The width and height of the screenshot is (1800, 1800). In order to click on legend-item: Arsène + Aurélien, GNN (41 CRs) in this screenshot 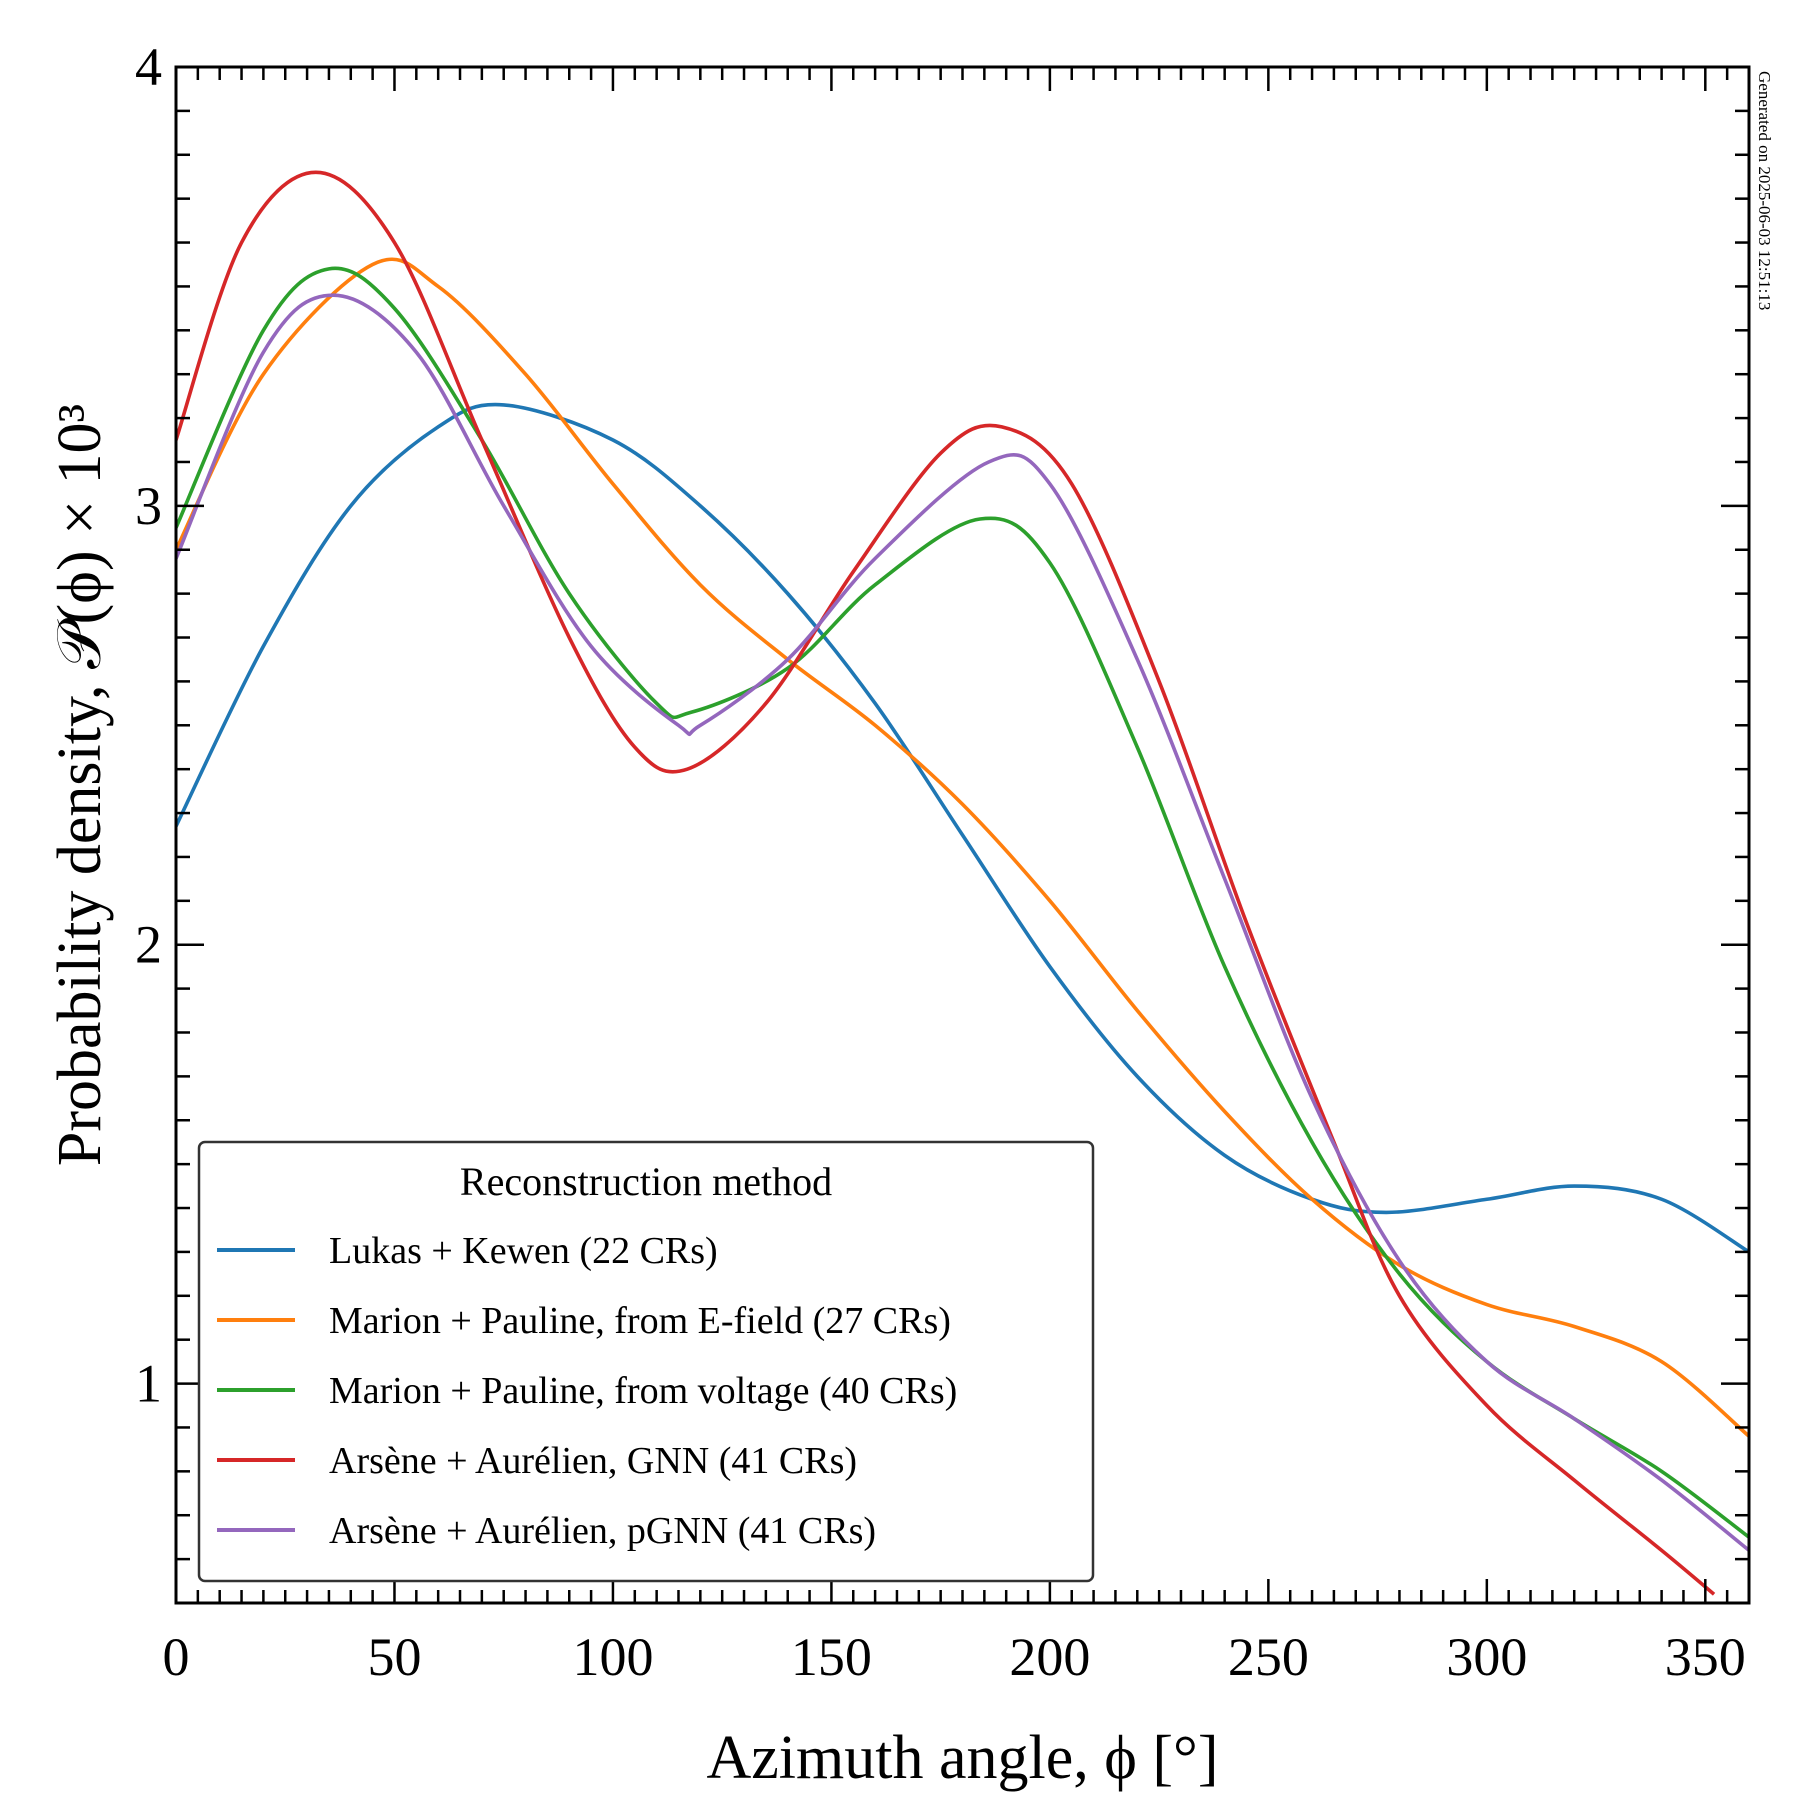, I will do `click(537, 1461)`.